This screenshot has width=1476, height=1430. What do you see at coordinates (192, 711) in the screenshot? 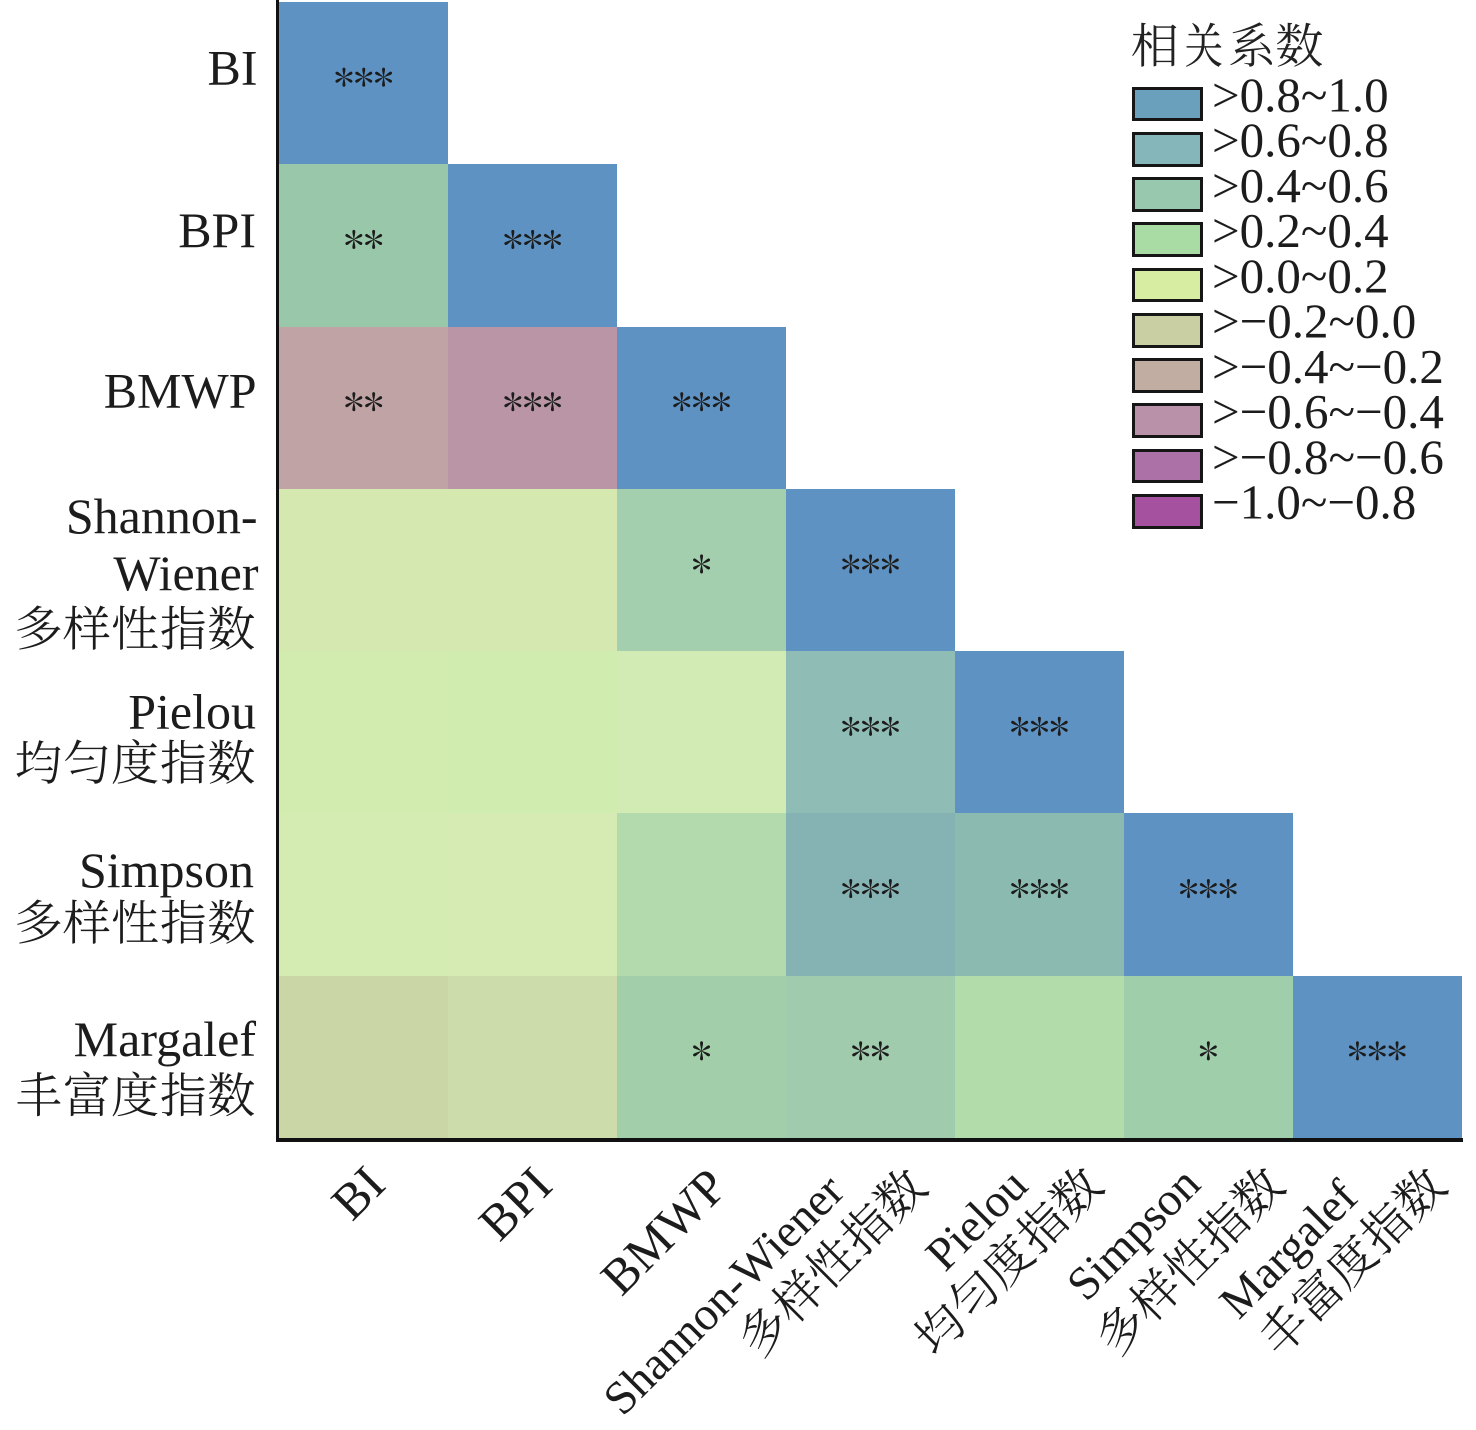
I see `svg-text: Pielou` at bounding box center [192, 711].